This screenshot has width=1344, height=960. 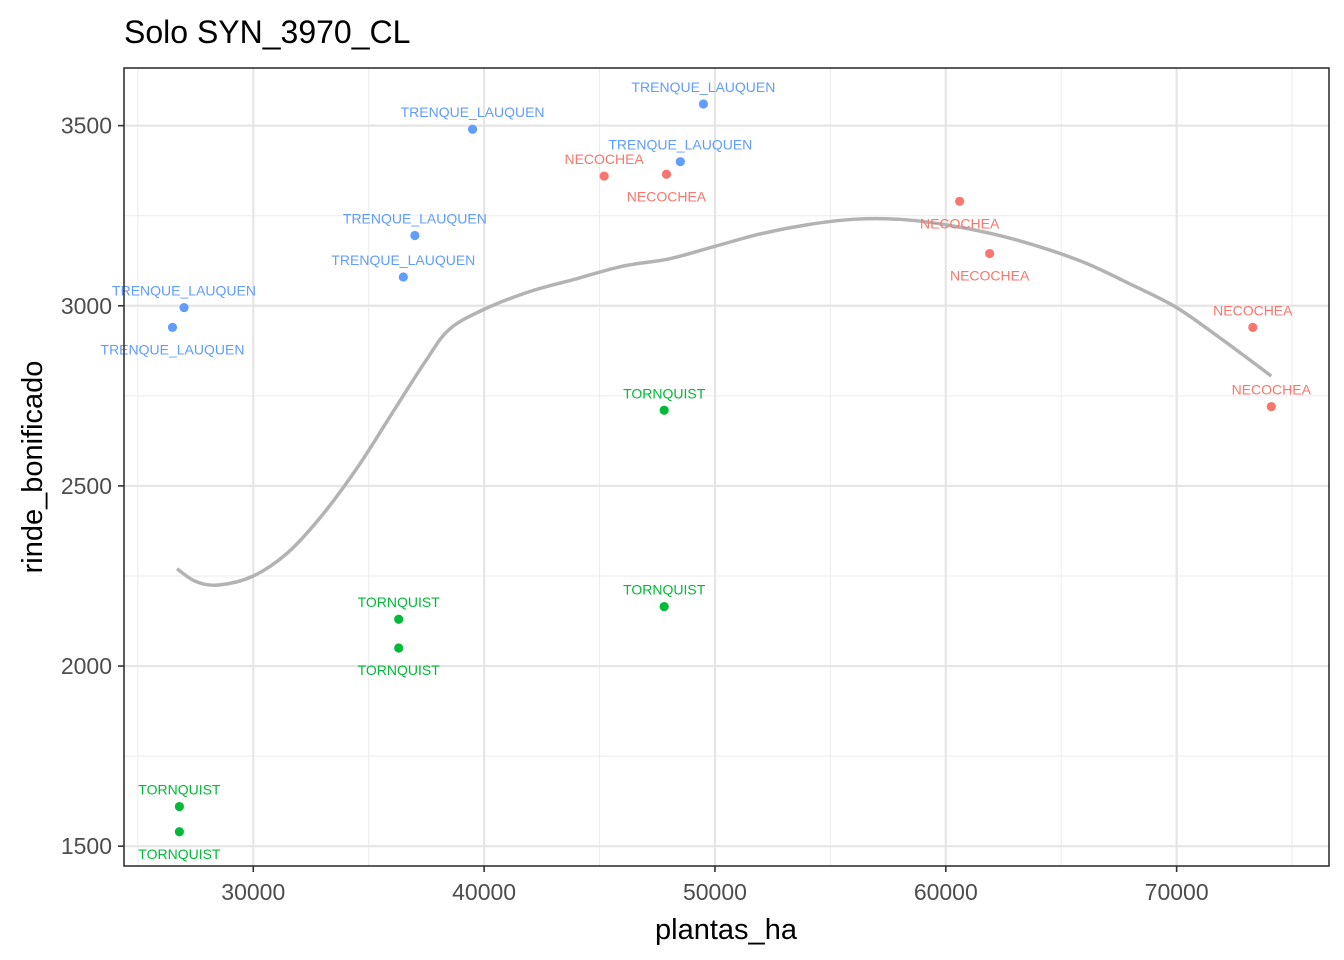 I want to click on x-tick-label: 50000, so click(x=715, y=892).